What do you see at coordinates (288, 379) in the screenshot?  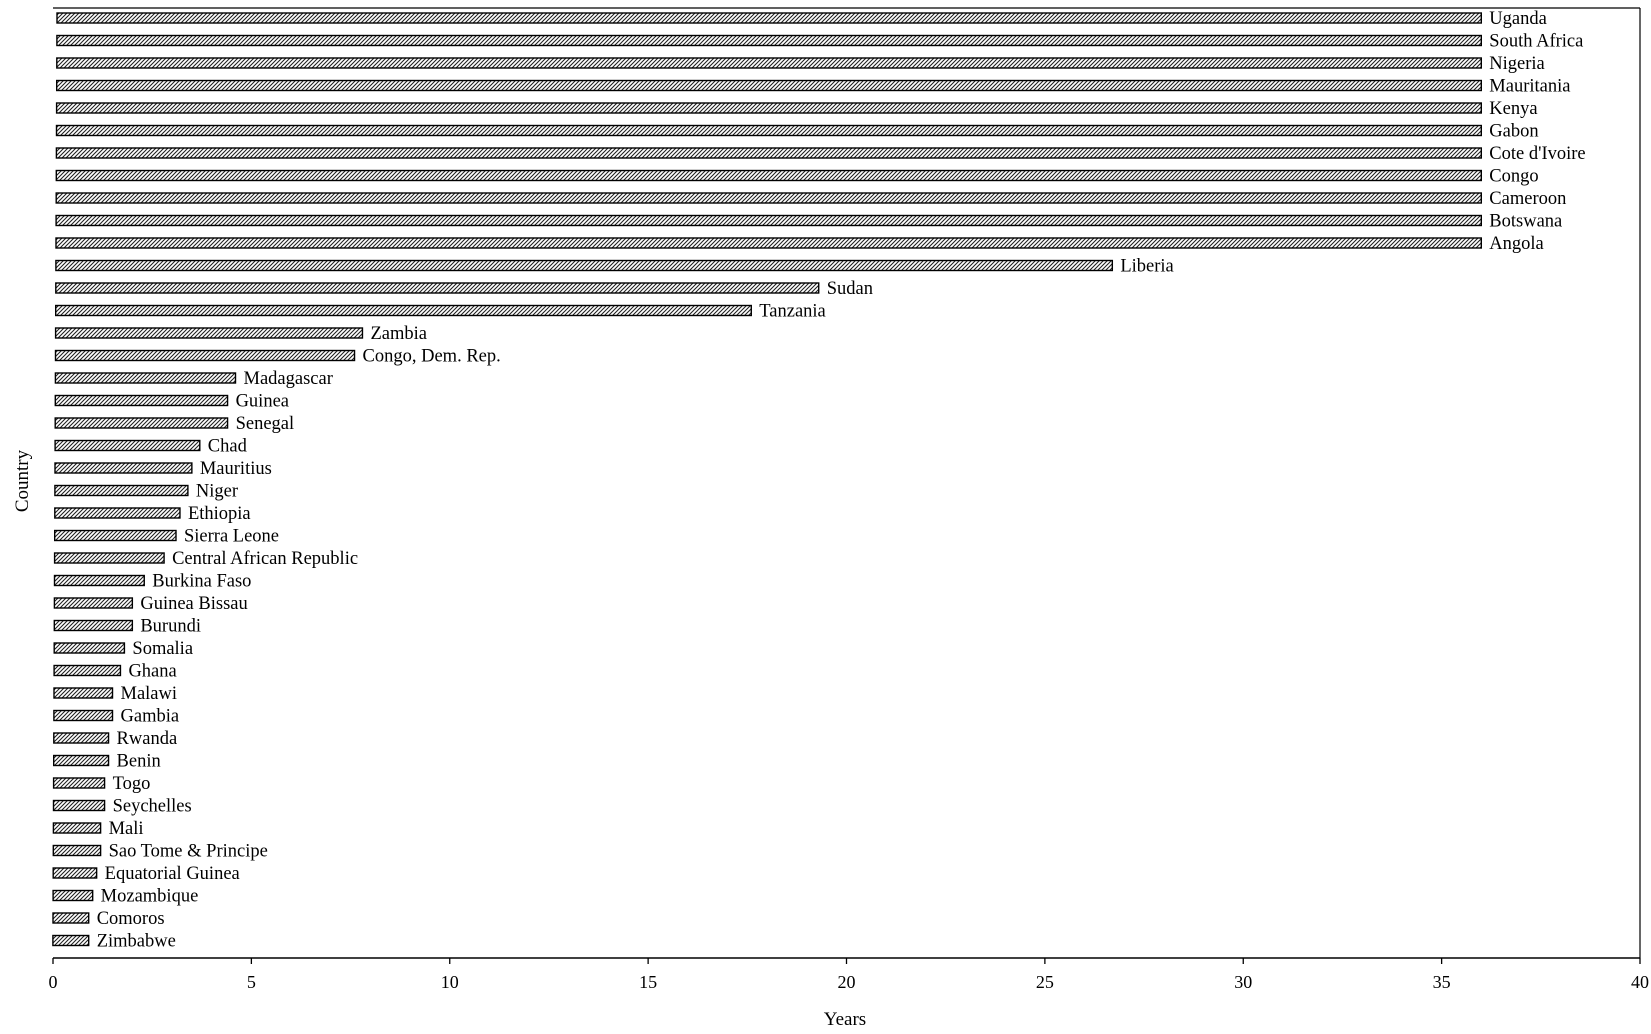 I see `bar-label: Madagascar` at bounding box center [288, 379].